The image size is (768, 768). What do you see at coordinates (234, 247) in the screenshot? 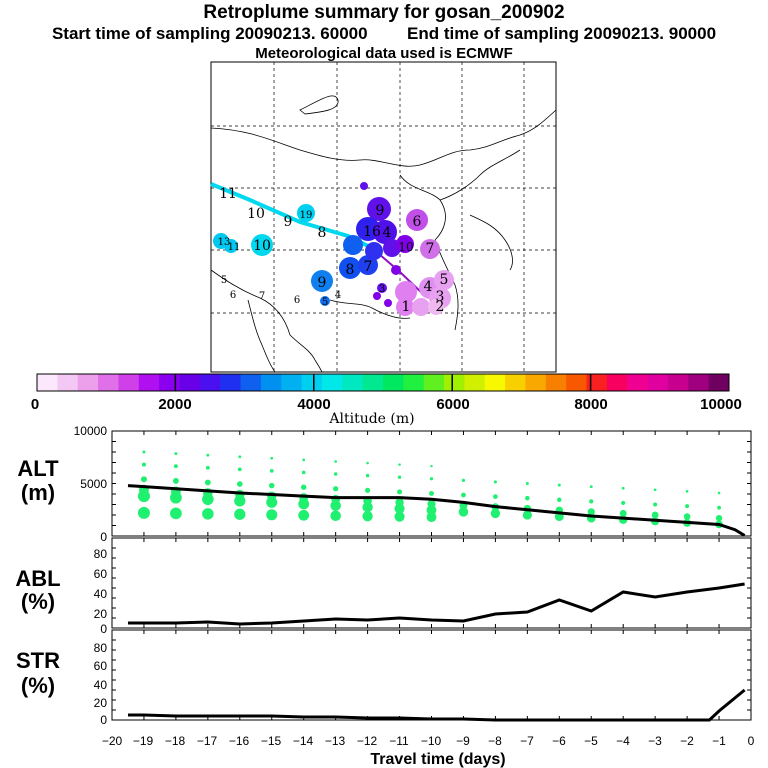
I see `map-label: 11` at bounding box center [234, 247].